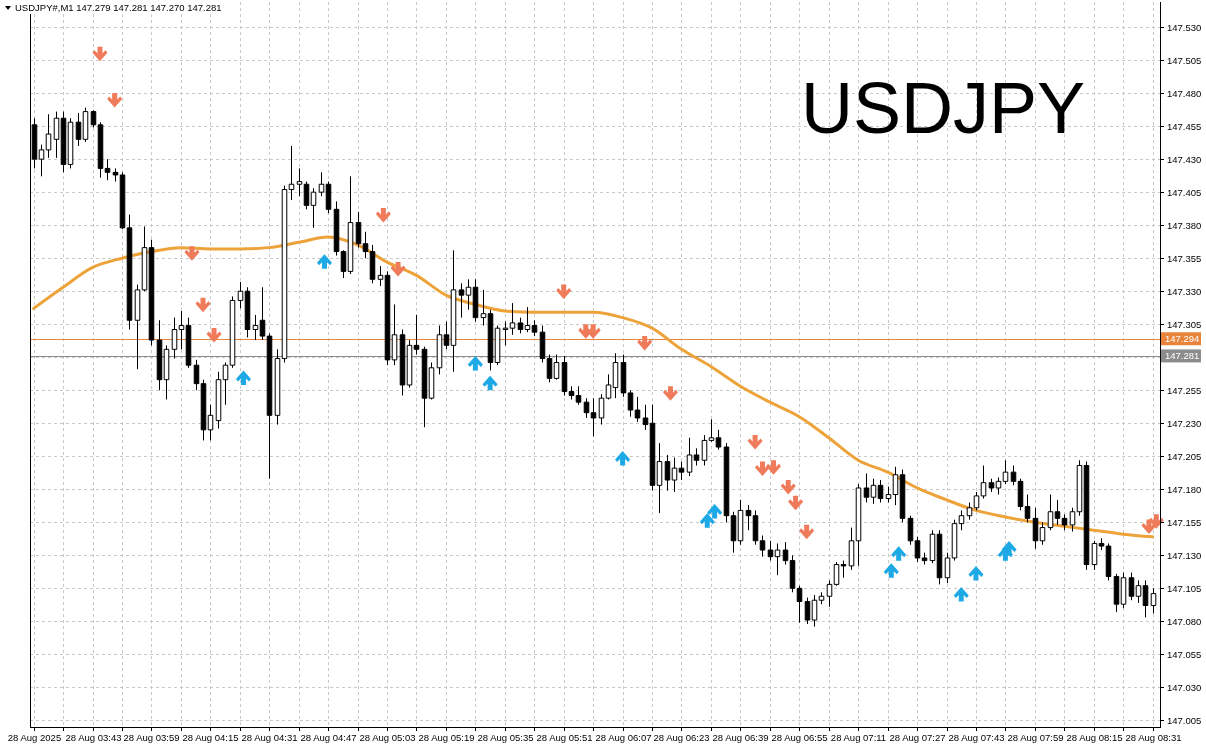 This screenshot has width=1206, height=750. What do you see at coordinates (564, 737) in the screenshot?
I see `x-tick-label: 28 Aug 05:51` at bounding box center [564, 737].